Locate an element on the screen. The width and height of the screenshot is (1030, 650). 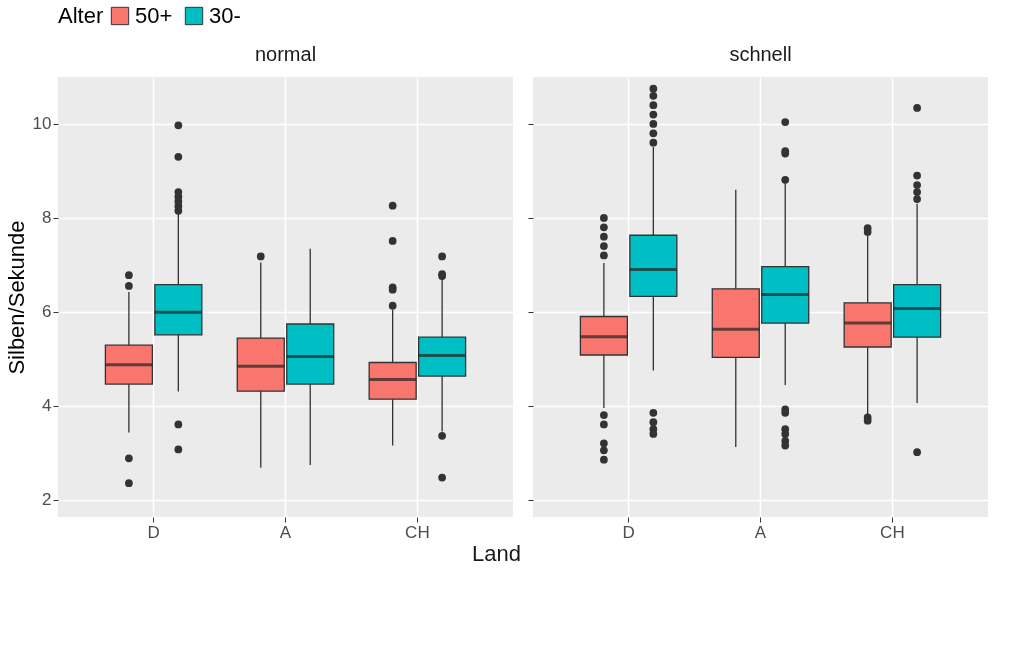
y-tick-label: 4 is located at coordinates (47, 406).